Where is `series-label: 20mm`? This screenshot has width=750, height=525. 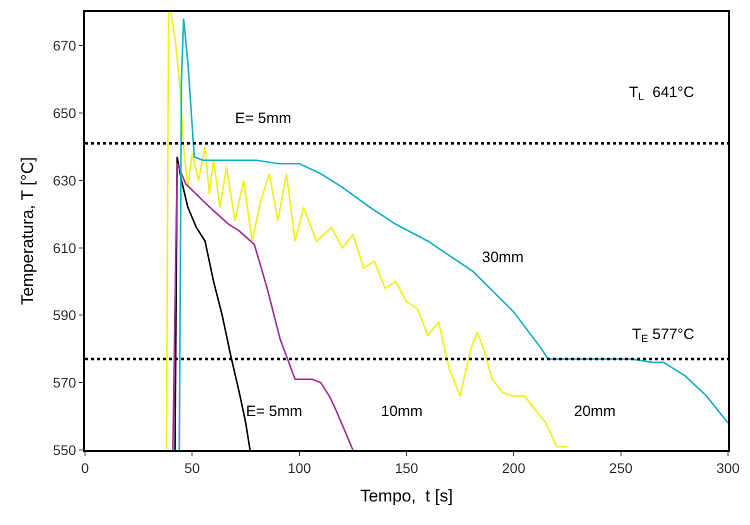 series-label: 20mm is located at coordinates (595, 411).